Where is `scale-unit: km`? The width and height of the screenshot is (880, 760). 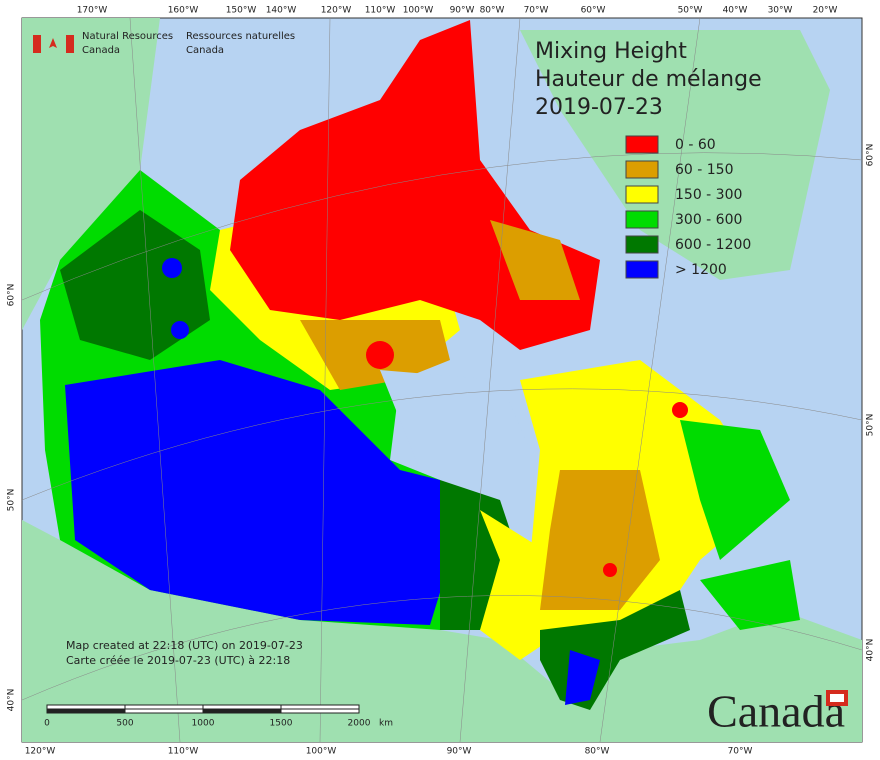 scale-unit: km is located at coordinates (386, 724).